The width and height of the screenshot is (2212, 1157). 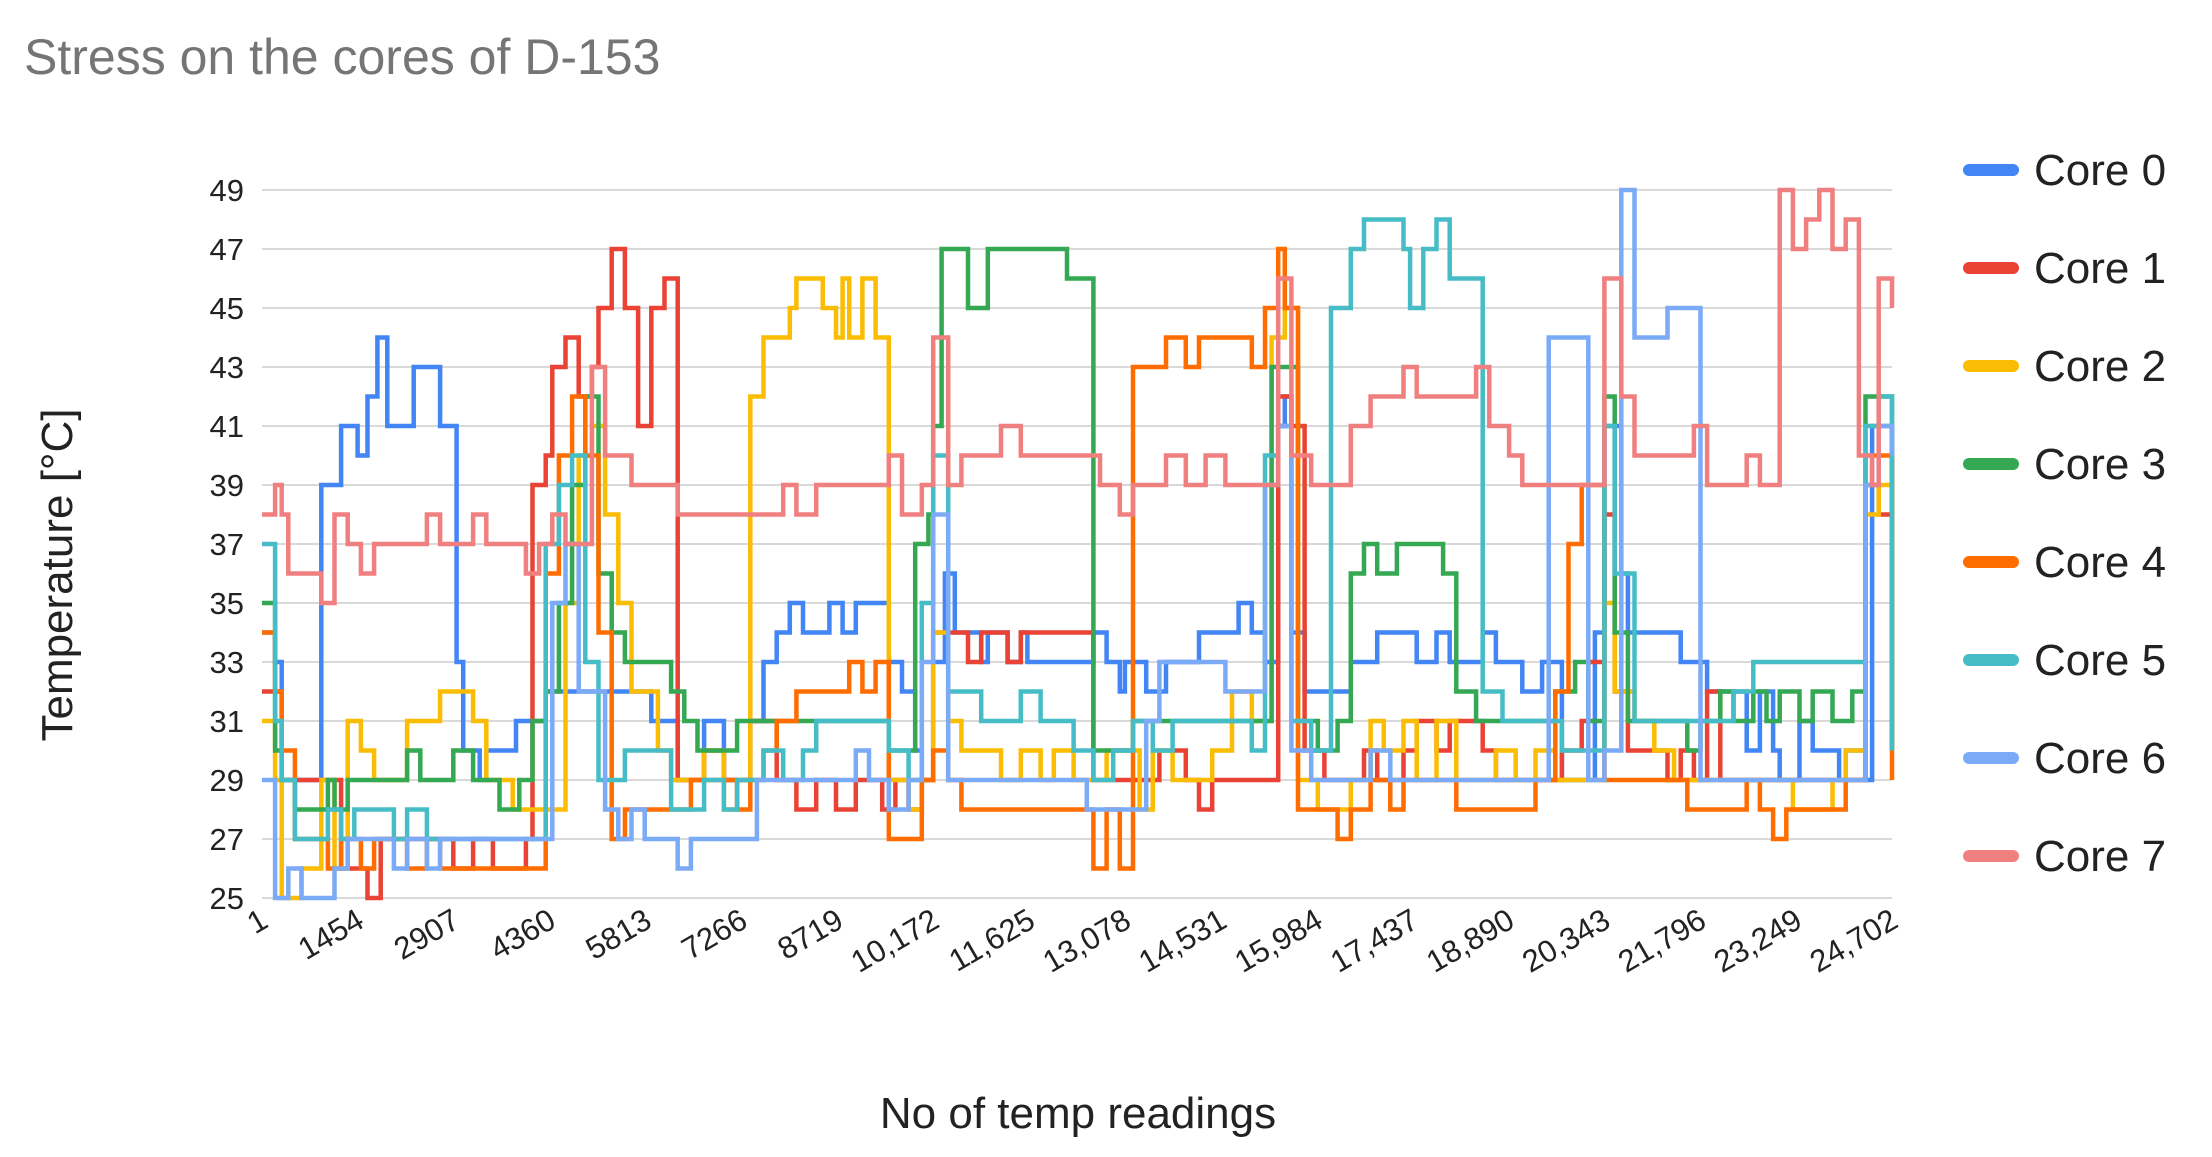 I want to click on x-tick-label: 2907, so click(x=426, y=934).